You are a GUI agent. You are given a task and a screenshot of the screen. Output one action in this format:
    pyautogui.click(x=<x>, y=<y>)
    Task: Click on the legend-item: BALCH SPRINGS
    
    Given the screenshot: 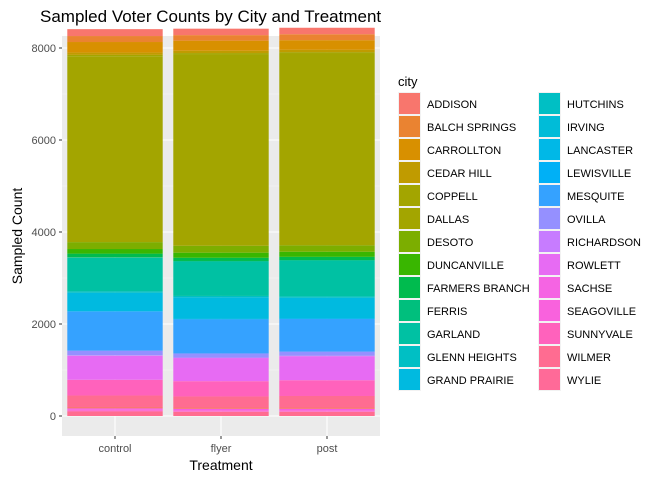 What is the action you would take?
    pyautogui.click(x=457, y=126)
    